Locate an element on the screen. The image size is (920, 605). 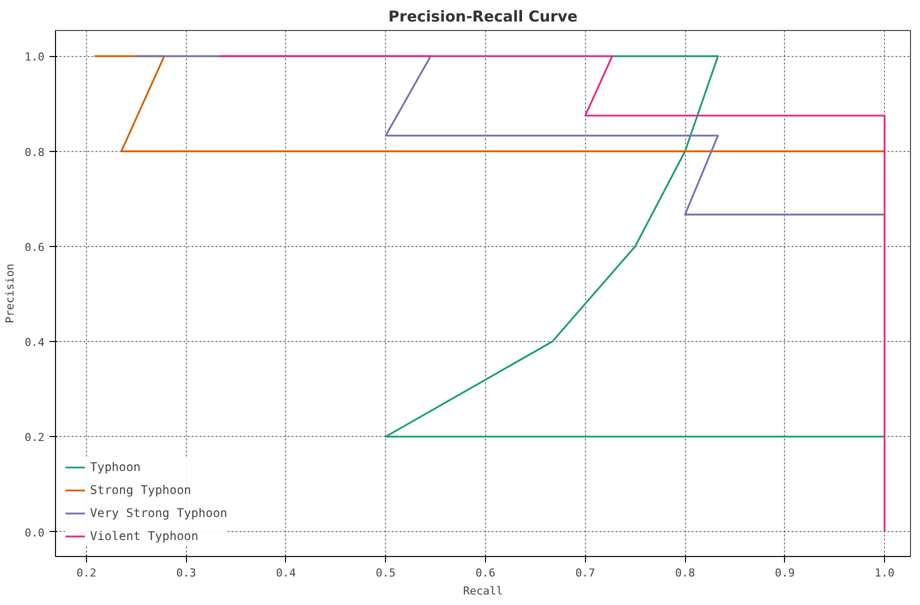
y-tick-label: 0.8 is located at coordinates (34, 152).